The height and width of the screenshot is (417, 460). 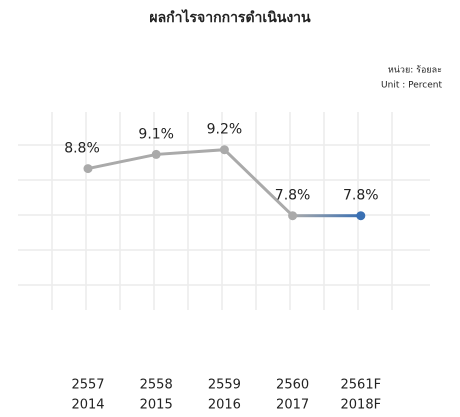 What do you see at coordinates (156, 134) in the screenshot?
I see `data-label: 9.1%` at bounding box center [156, 134].